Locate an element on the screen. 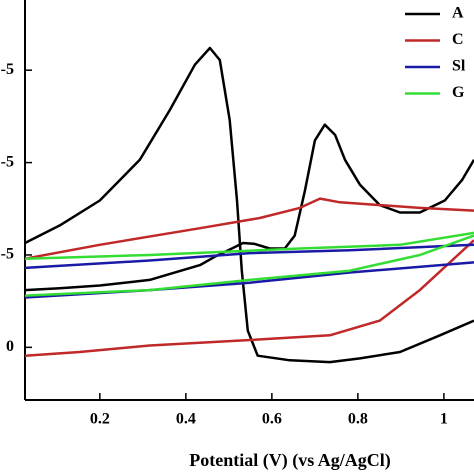  x-tick-label: 0.4 is located at coordinates (186, 419).